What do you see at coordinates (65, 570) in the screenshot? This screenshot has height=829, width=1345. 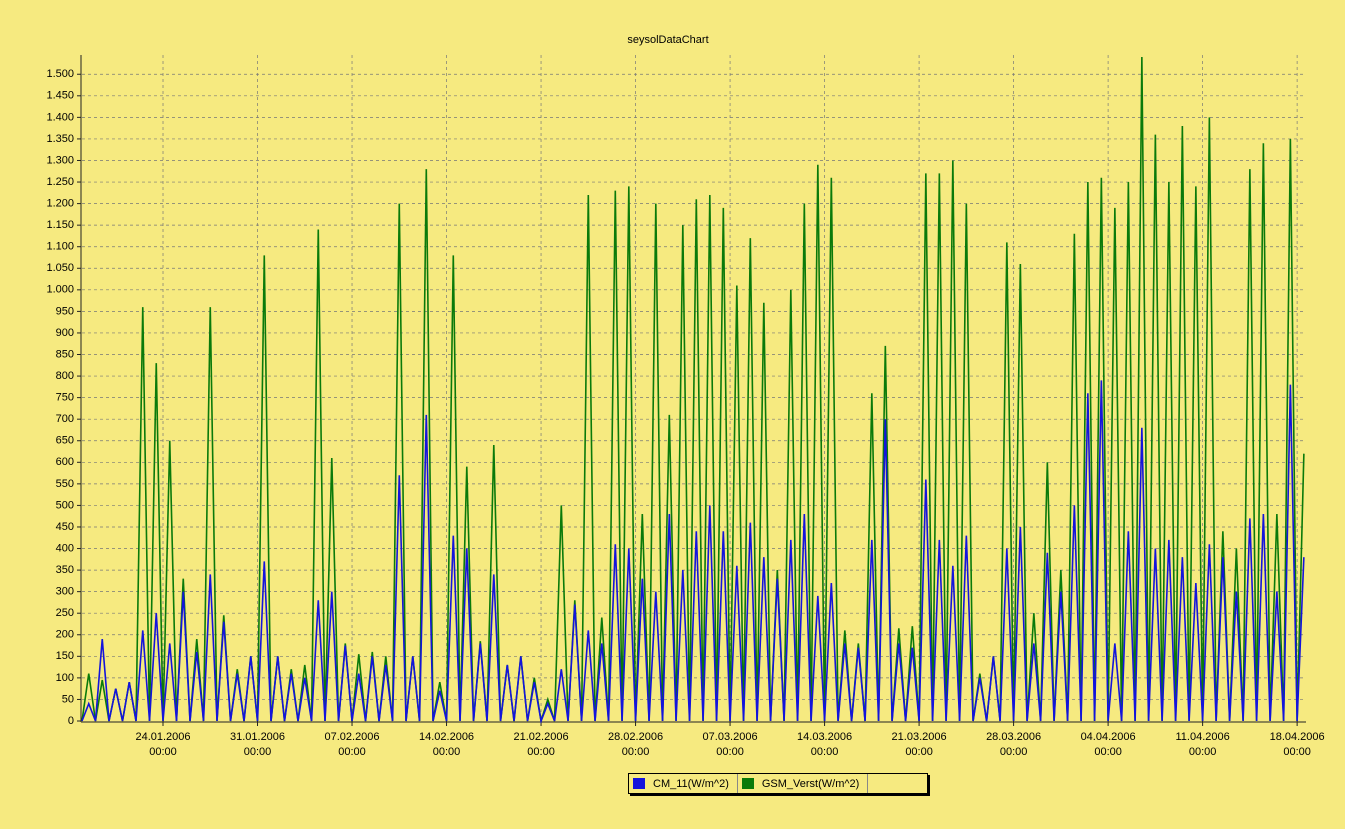 I see `y-tick-label: 350` at bounding box center [65, 570].